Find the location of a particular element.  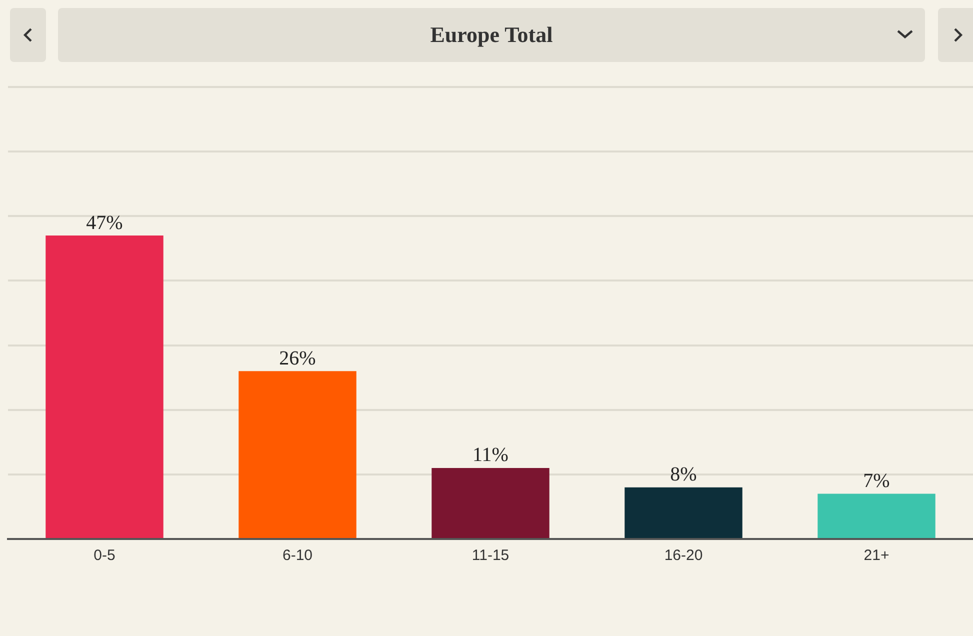

data-label: 7% is located at coordinates (876, 481).